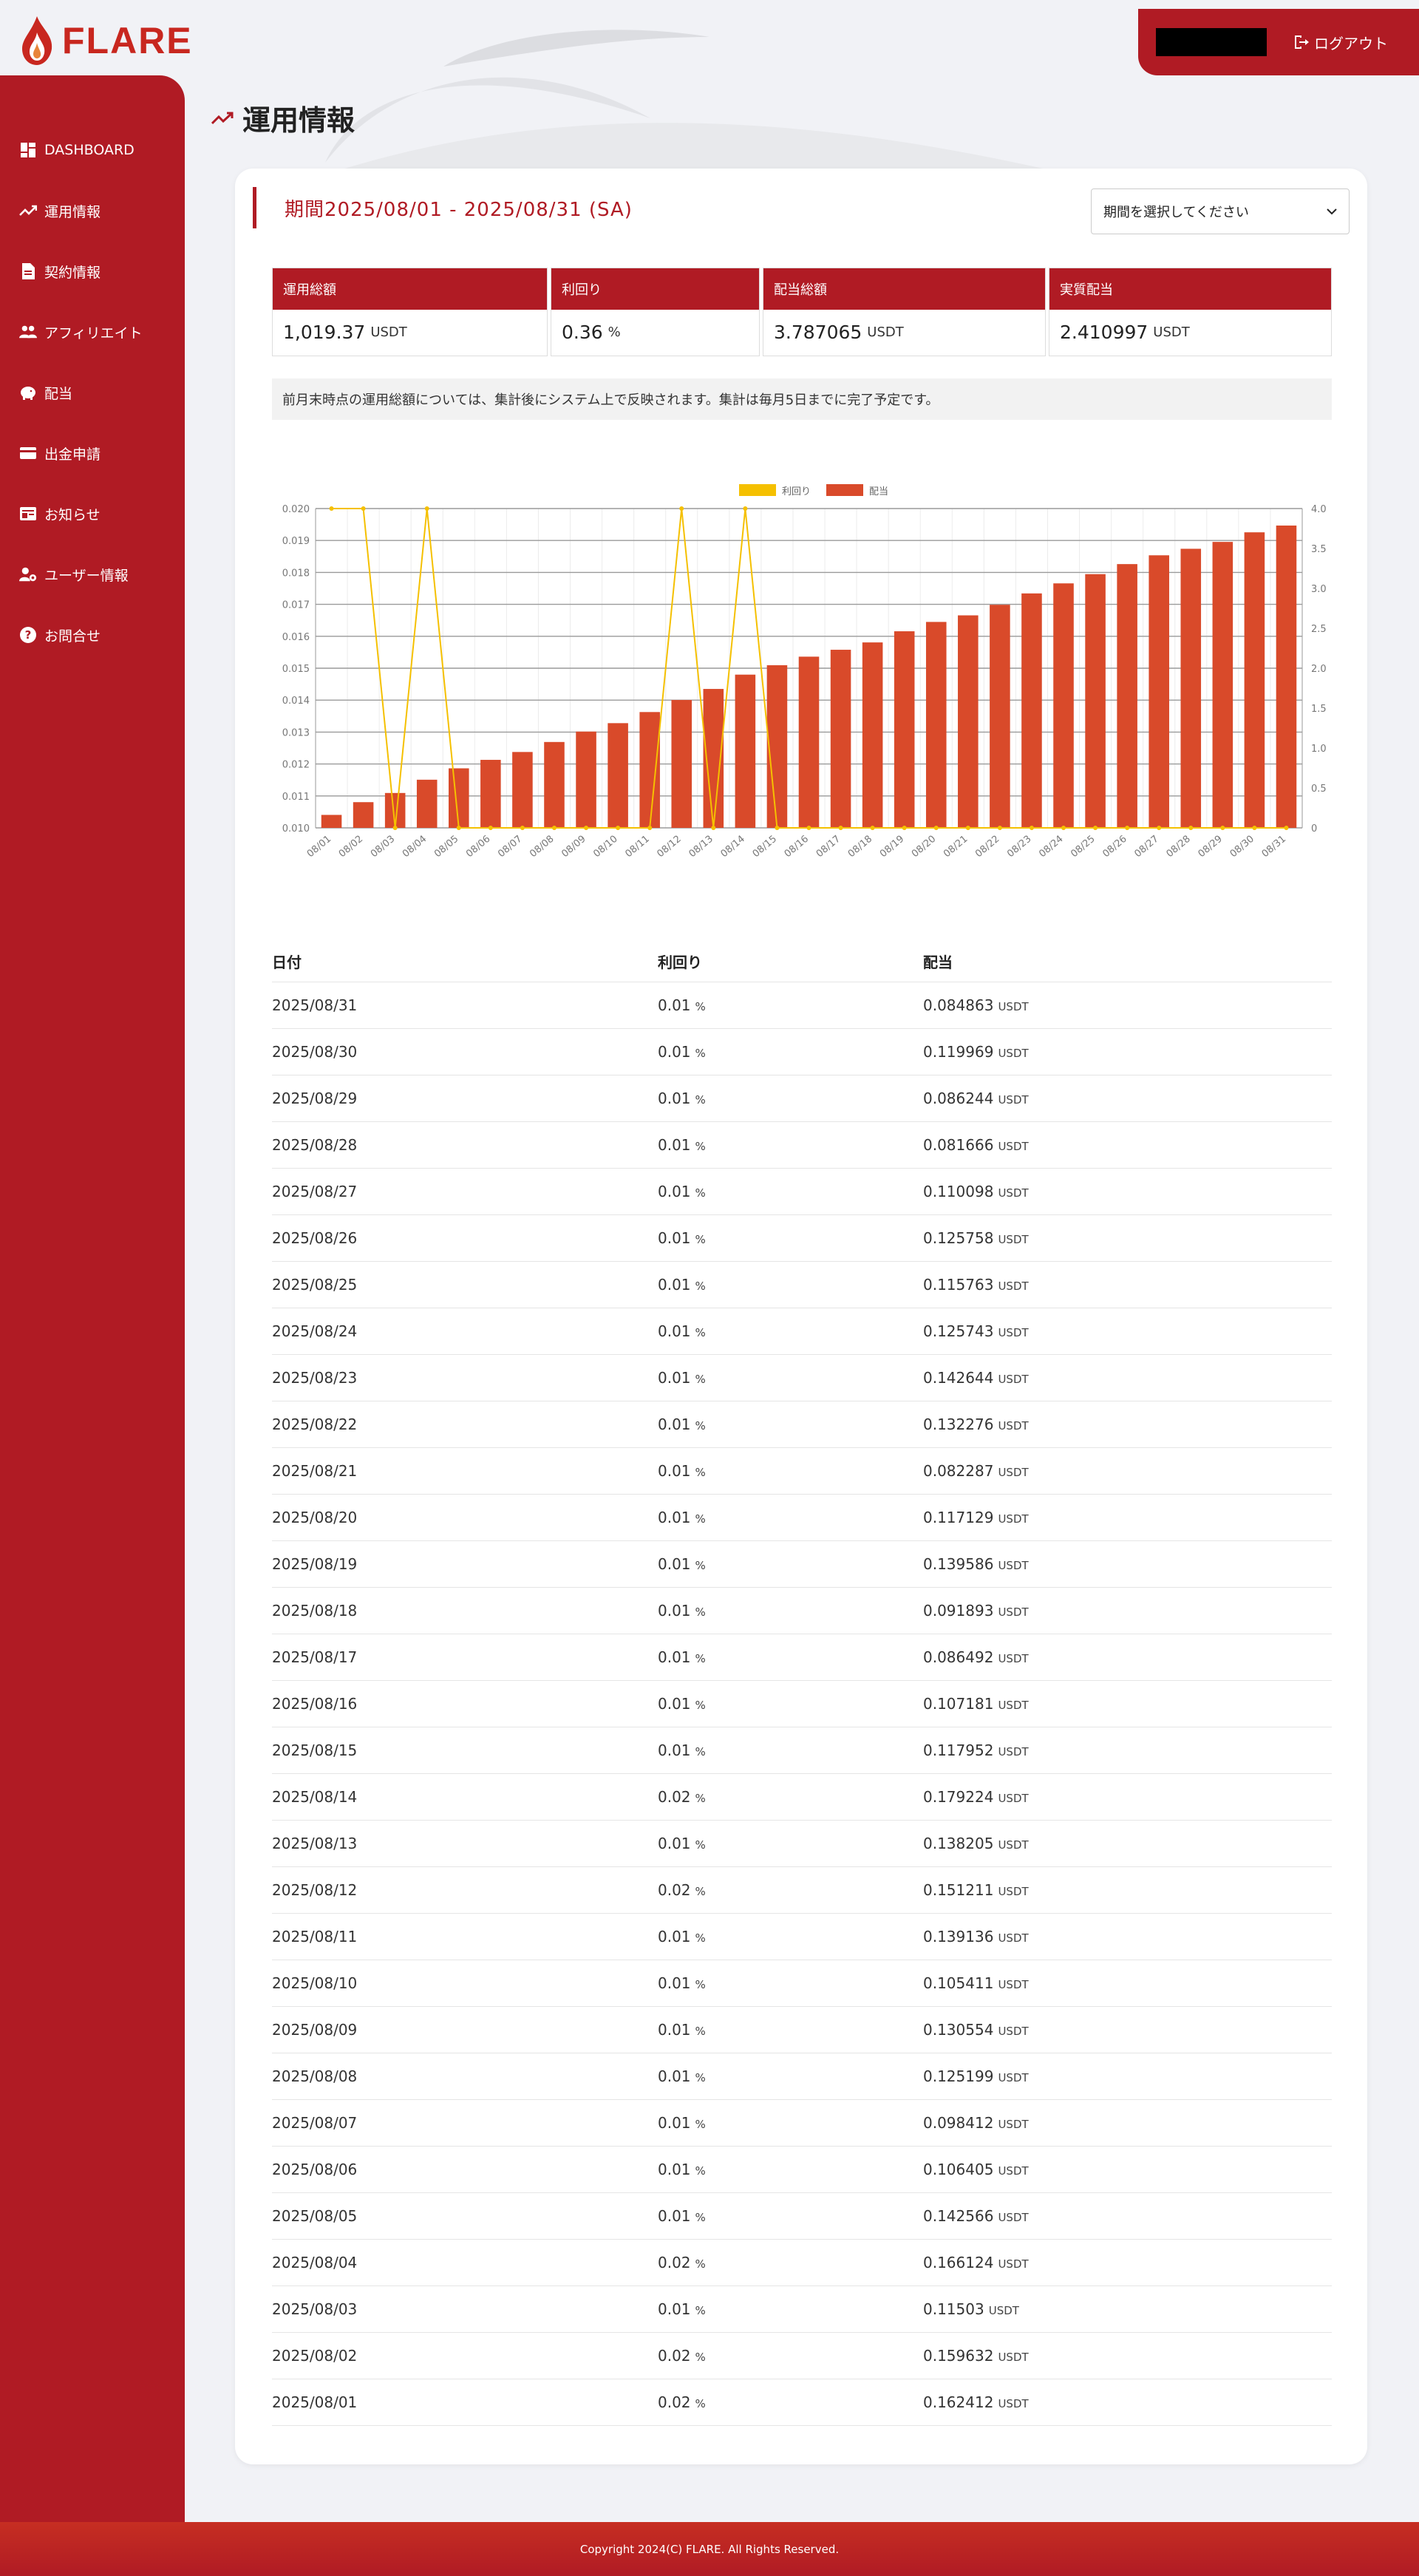  Describe the element at coordinates (478, 847) in the screenshot. I see `x-tick-label: 08/06` at that location.